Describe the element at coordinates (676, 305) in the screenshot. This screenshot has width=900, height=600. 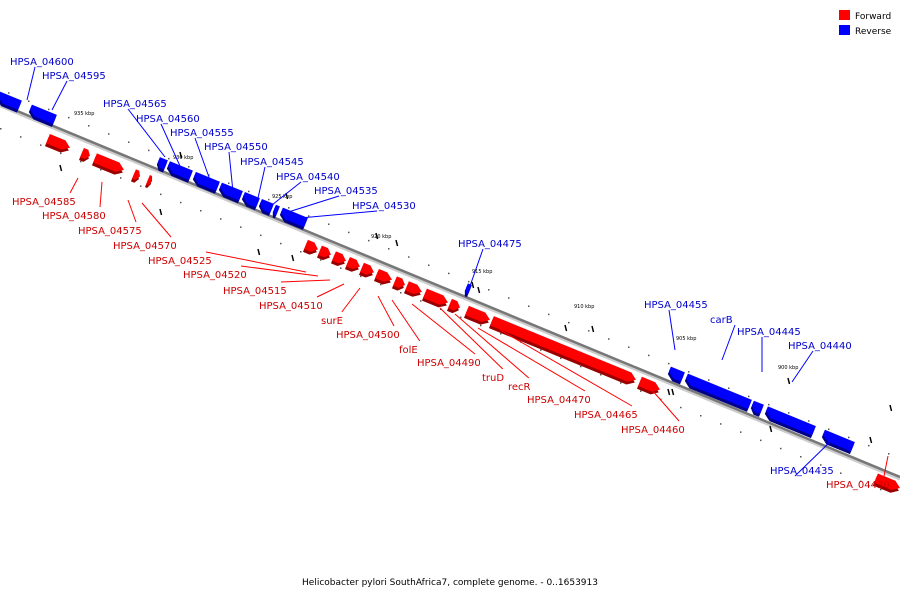
I see `reverse-gene-label: HPSA_04455` at that location.